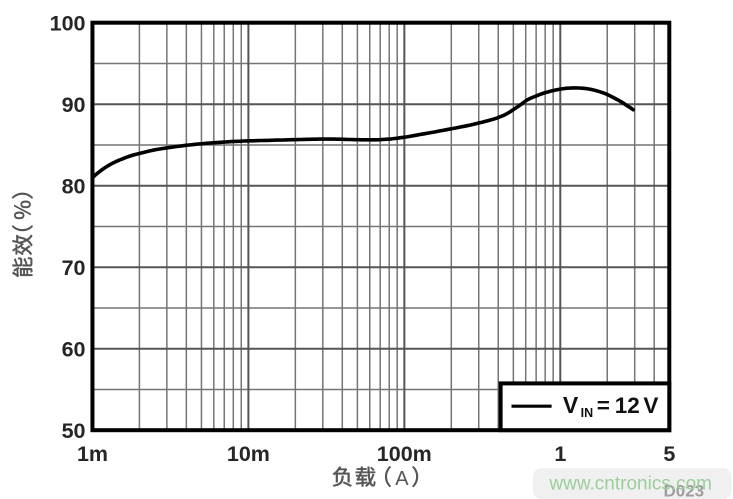  What do you see at coordinates (74, 186) in the screenshot?
I see `svg-text: 80` at bounding box center [74, 186].